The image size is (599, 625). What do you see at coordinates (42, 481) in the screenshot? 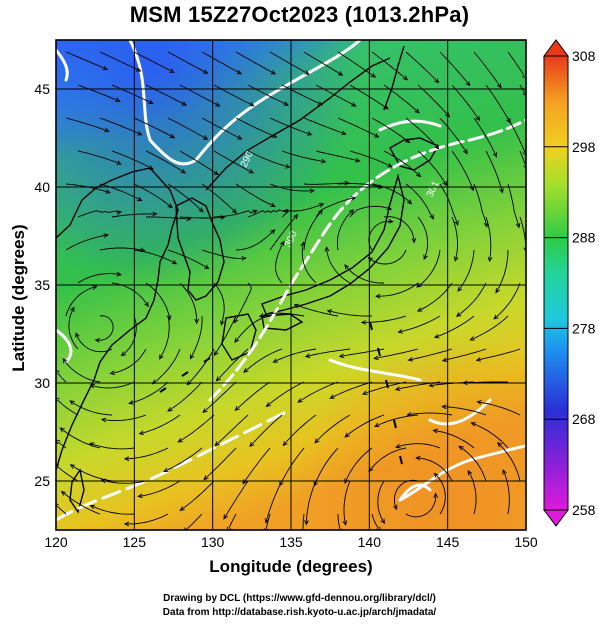
I see `y-tick-label: 25` at bounding box center [42, 481].